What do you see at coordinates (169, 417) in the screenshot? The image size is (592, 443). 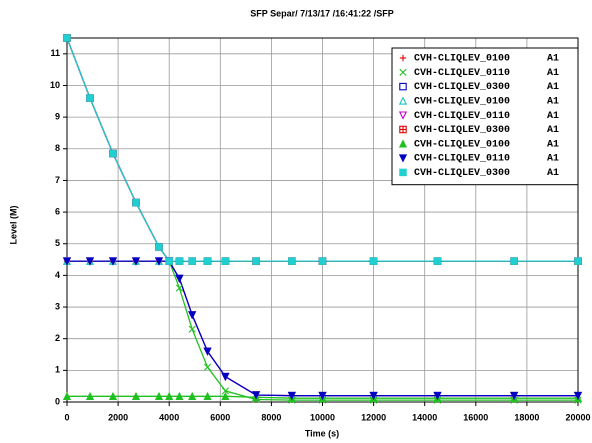 I see `x-tick-label: 4000` at bounding box center [169, 417].